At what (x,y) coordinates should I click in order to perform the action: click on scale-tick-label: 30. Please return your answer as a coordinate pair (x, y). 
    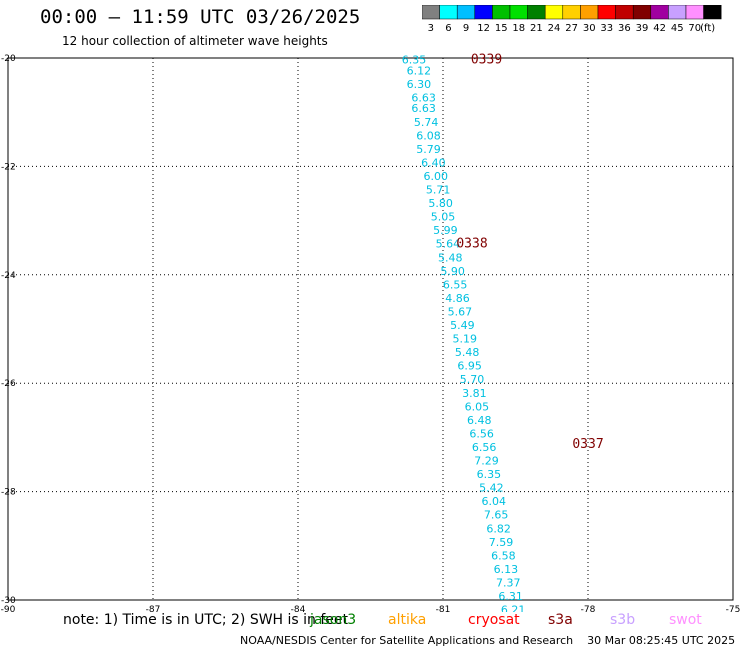
    Looking at the image, I should click on (589, 28).